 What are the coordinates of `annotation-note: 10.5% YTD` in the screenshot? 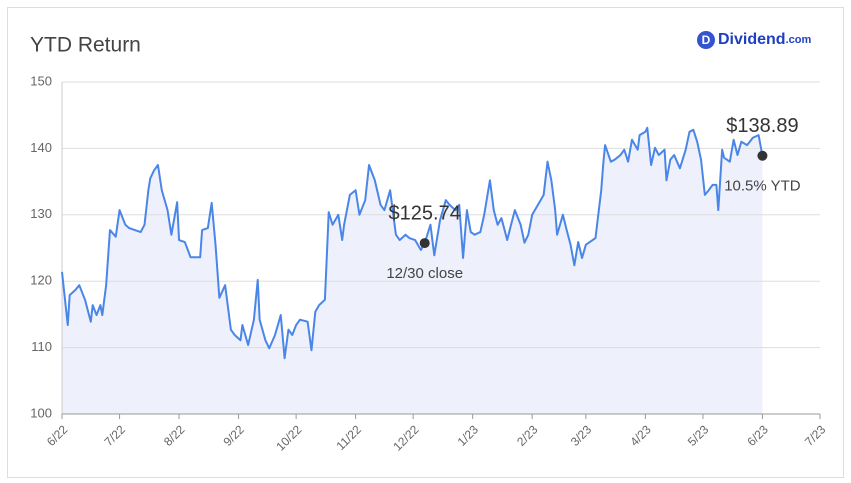 It's located at (762, 186).